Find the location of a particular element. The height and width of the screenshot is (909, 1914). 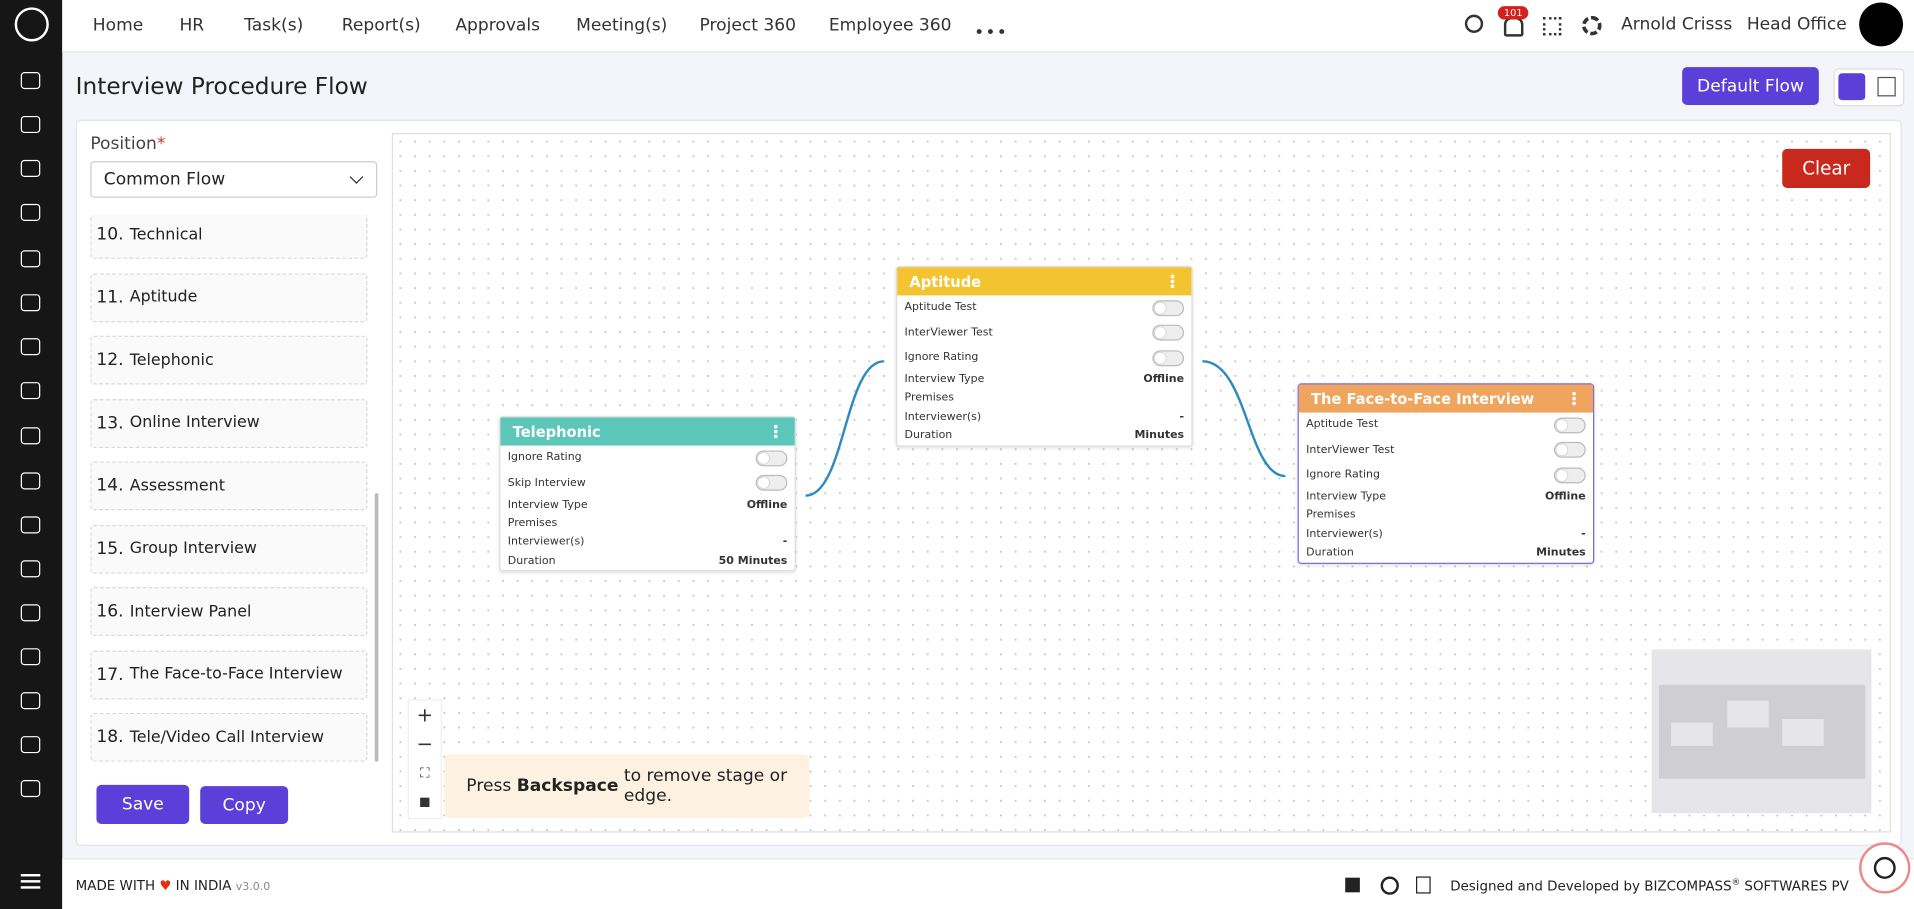

stage-item: 15. Group Interview is located at coordinates (229, 549).